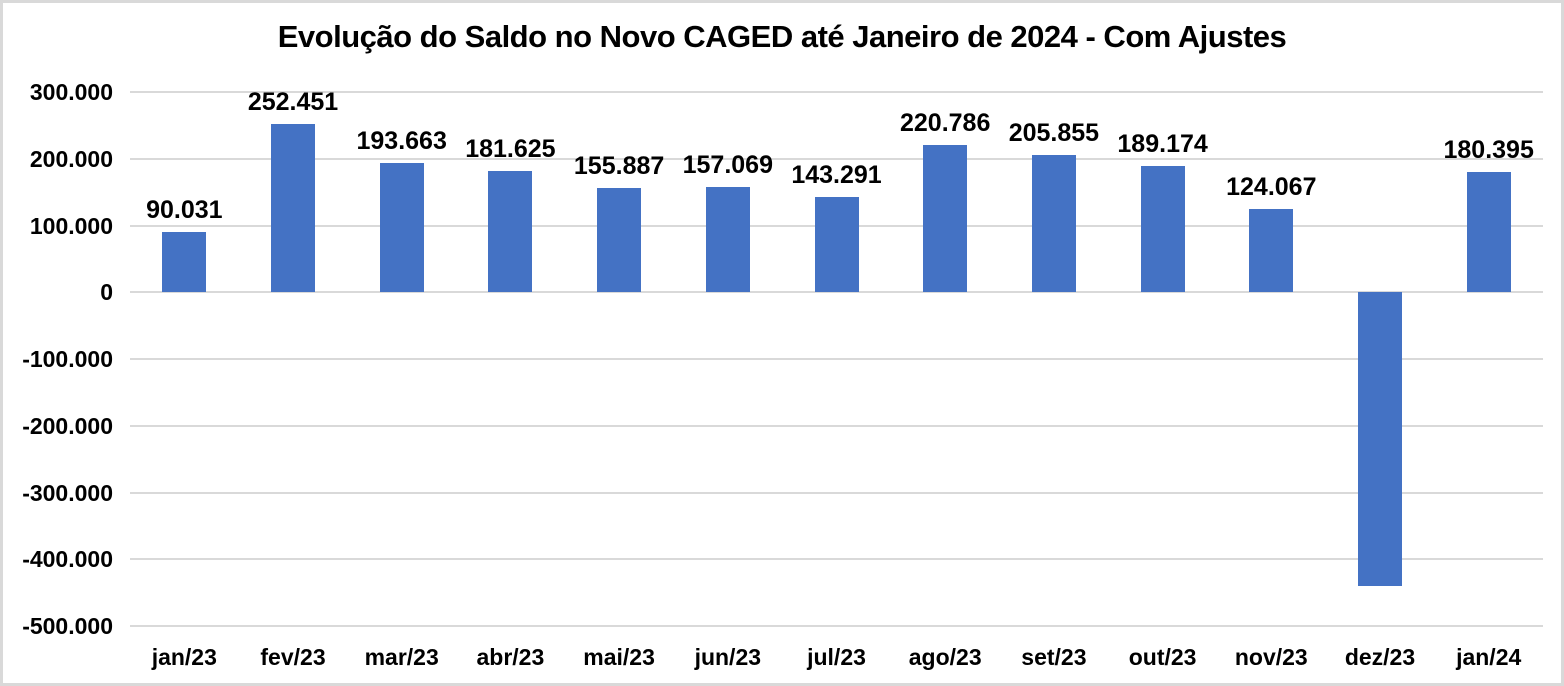 The image size is (1564, 686). What do you see at coordinates (727, 165) in the screenshot?
I see `data-label: 157.069` at bounding box center [727, 165].